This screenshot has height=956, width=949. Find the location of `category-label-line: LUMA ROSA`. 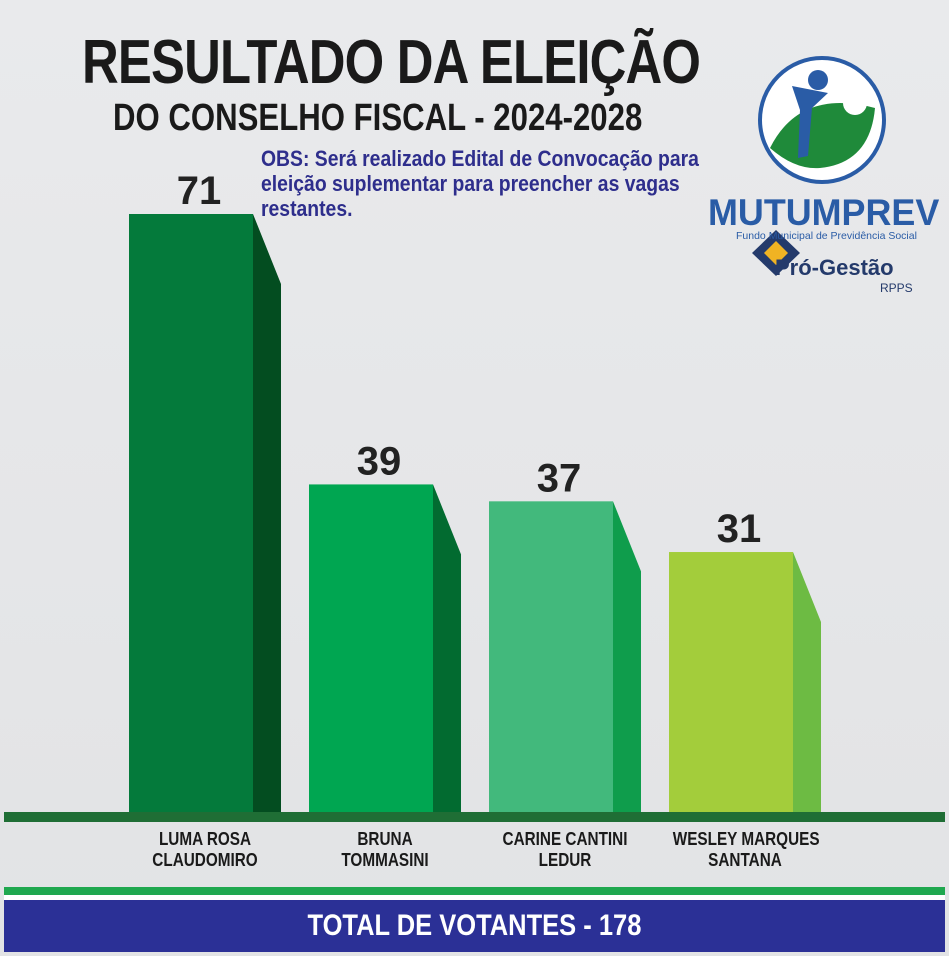

category-label-line: LUMA ROSA is located at coordinates (205, 839).